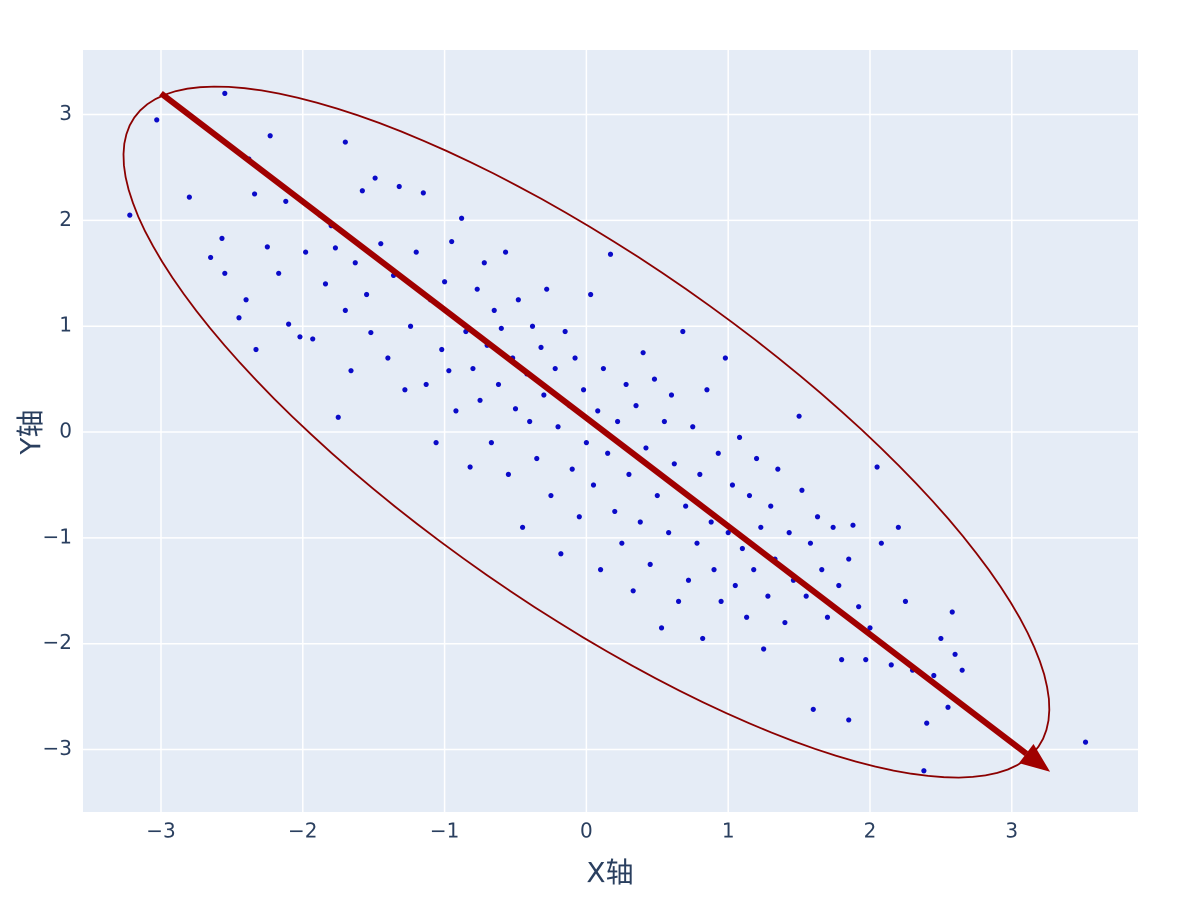 The height and width of the screenshot is (900, 1200). I want to click on y-tick-label: 3, so click(65, 113).